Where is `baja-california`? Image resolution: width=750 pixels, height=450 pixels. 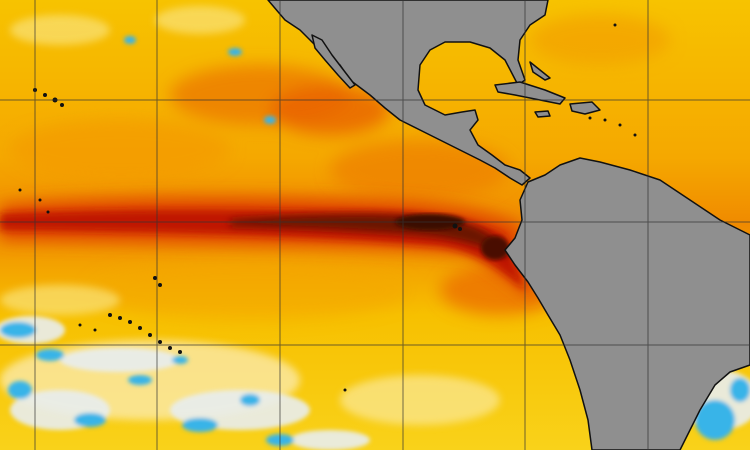 baja-california is located at coordinates (333, 61).